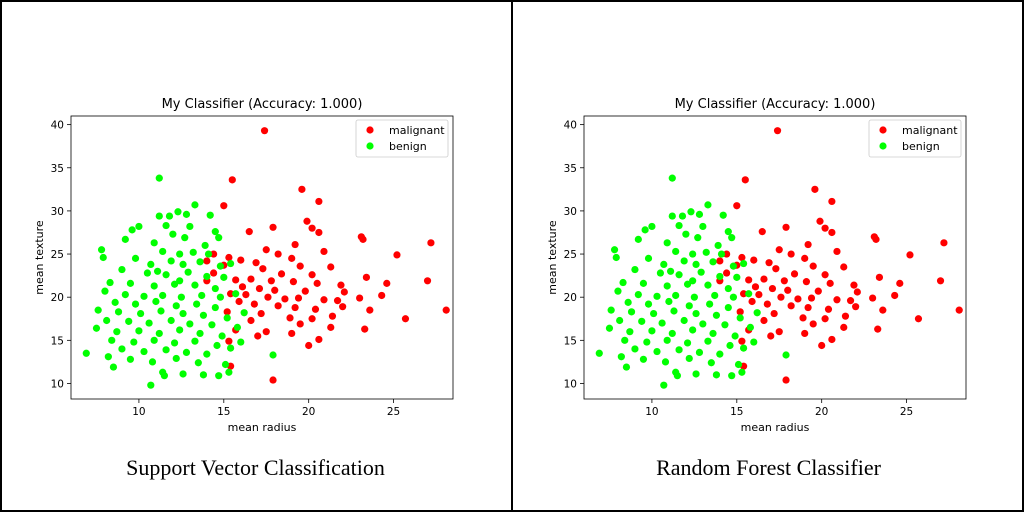 The height and width of the screenshot is (512, 1024). What do you see at coordinates (326, 255) in the screenshot?
I see `malignant-series` at bounding box center [326, 255].